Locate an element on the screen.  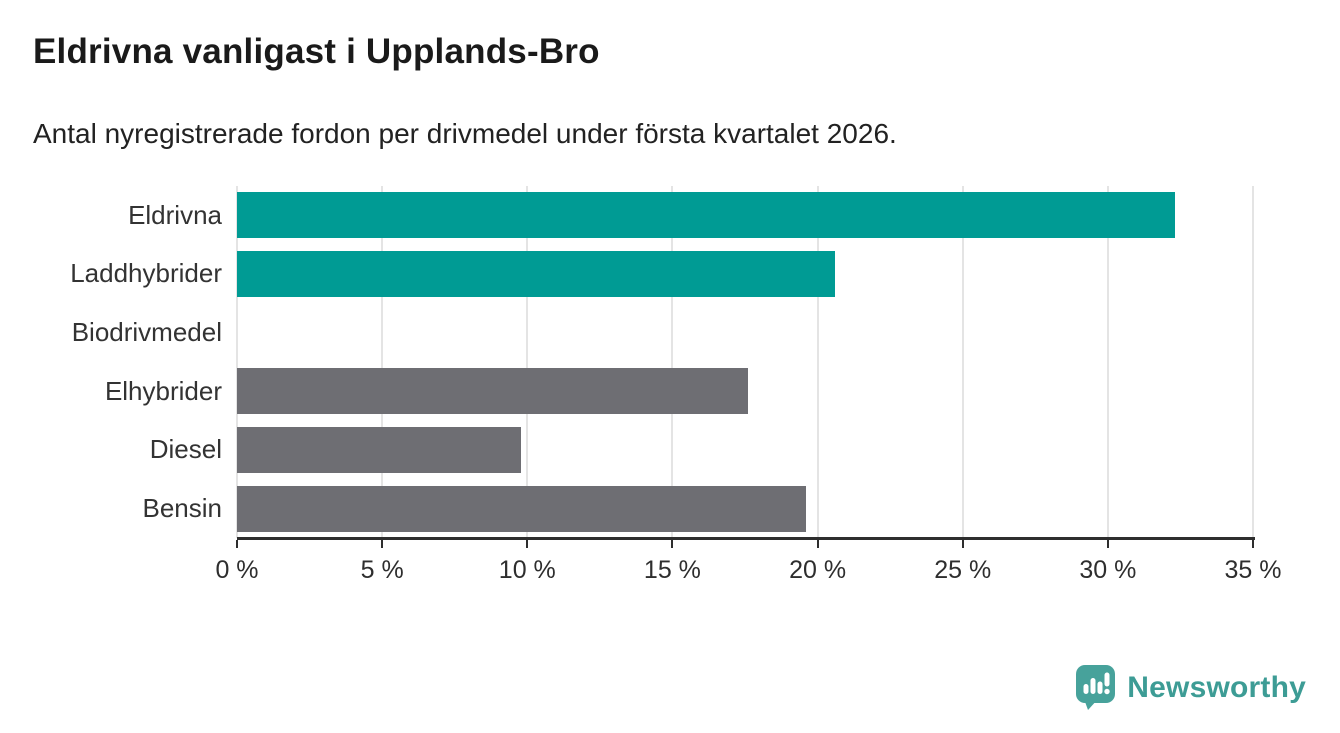
chart-title: Eldrivna vanligast i Upplands-Bro is located at coordinates (316, 51).